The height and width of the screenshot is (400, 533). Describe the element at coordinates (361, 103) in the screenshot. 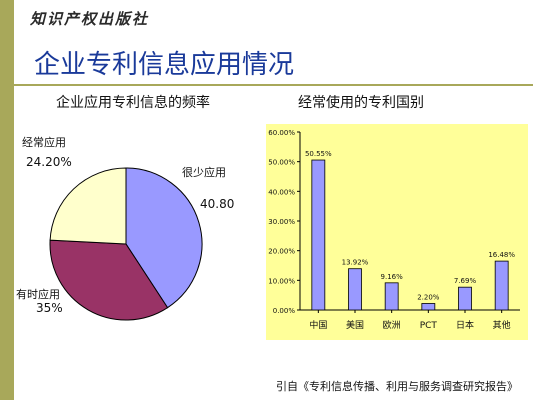

I see `bar-chart-subtitle: 经常使用的专利国别` at that location.